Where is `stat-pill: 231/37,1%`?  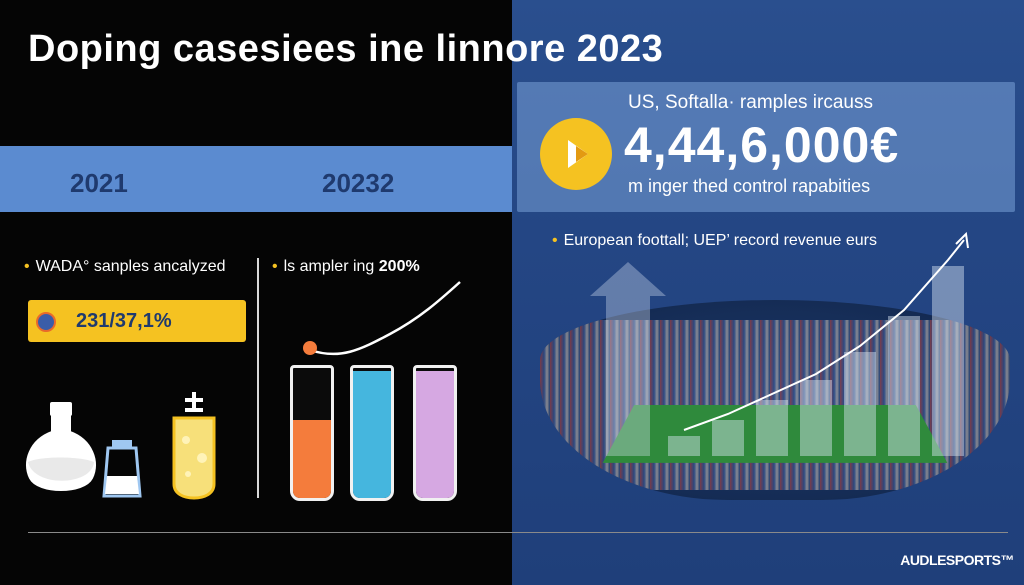
stat-pill: 231/37,1% is located at coordinates (137, 321).